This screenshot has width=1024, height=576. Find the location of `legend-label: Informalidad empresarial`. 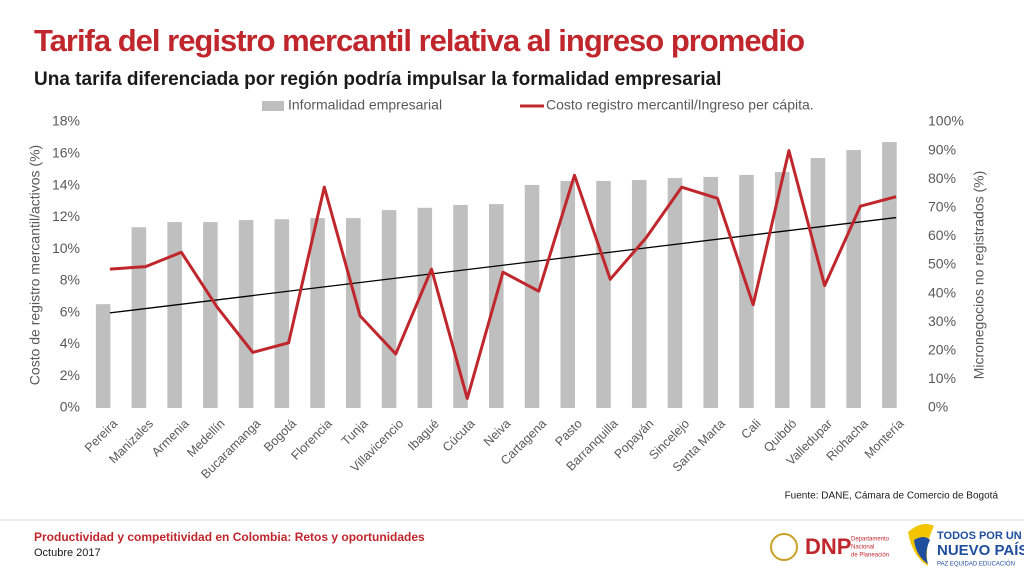

legend-label: Informalidad empresarial is located at coordinates (365, 105).